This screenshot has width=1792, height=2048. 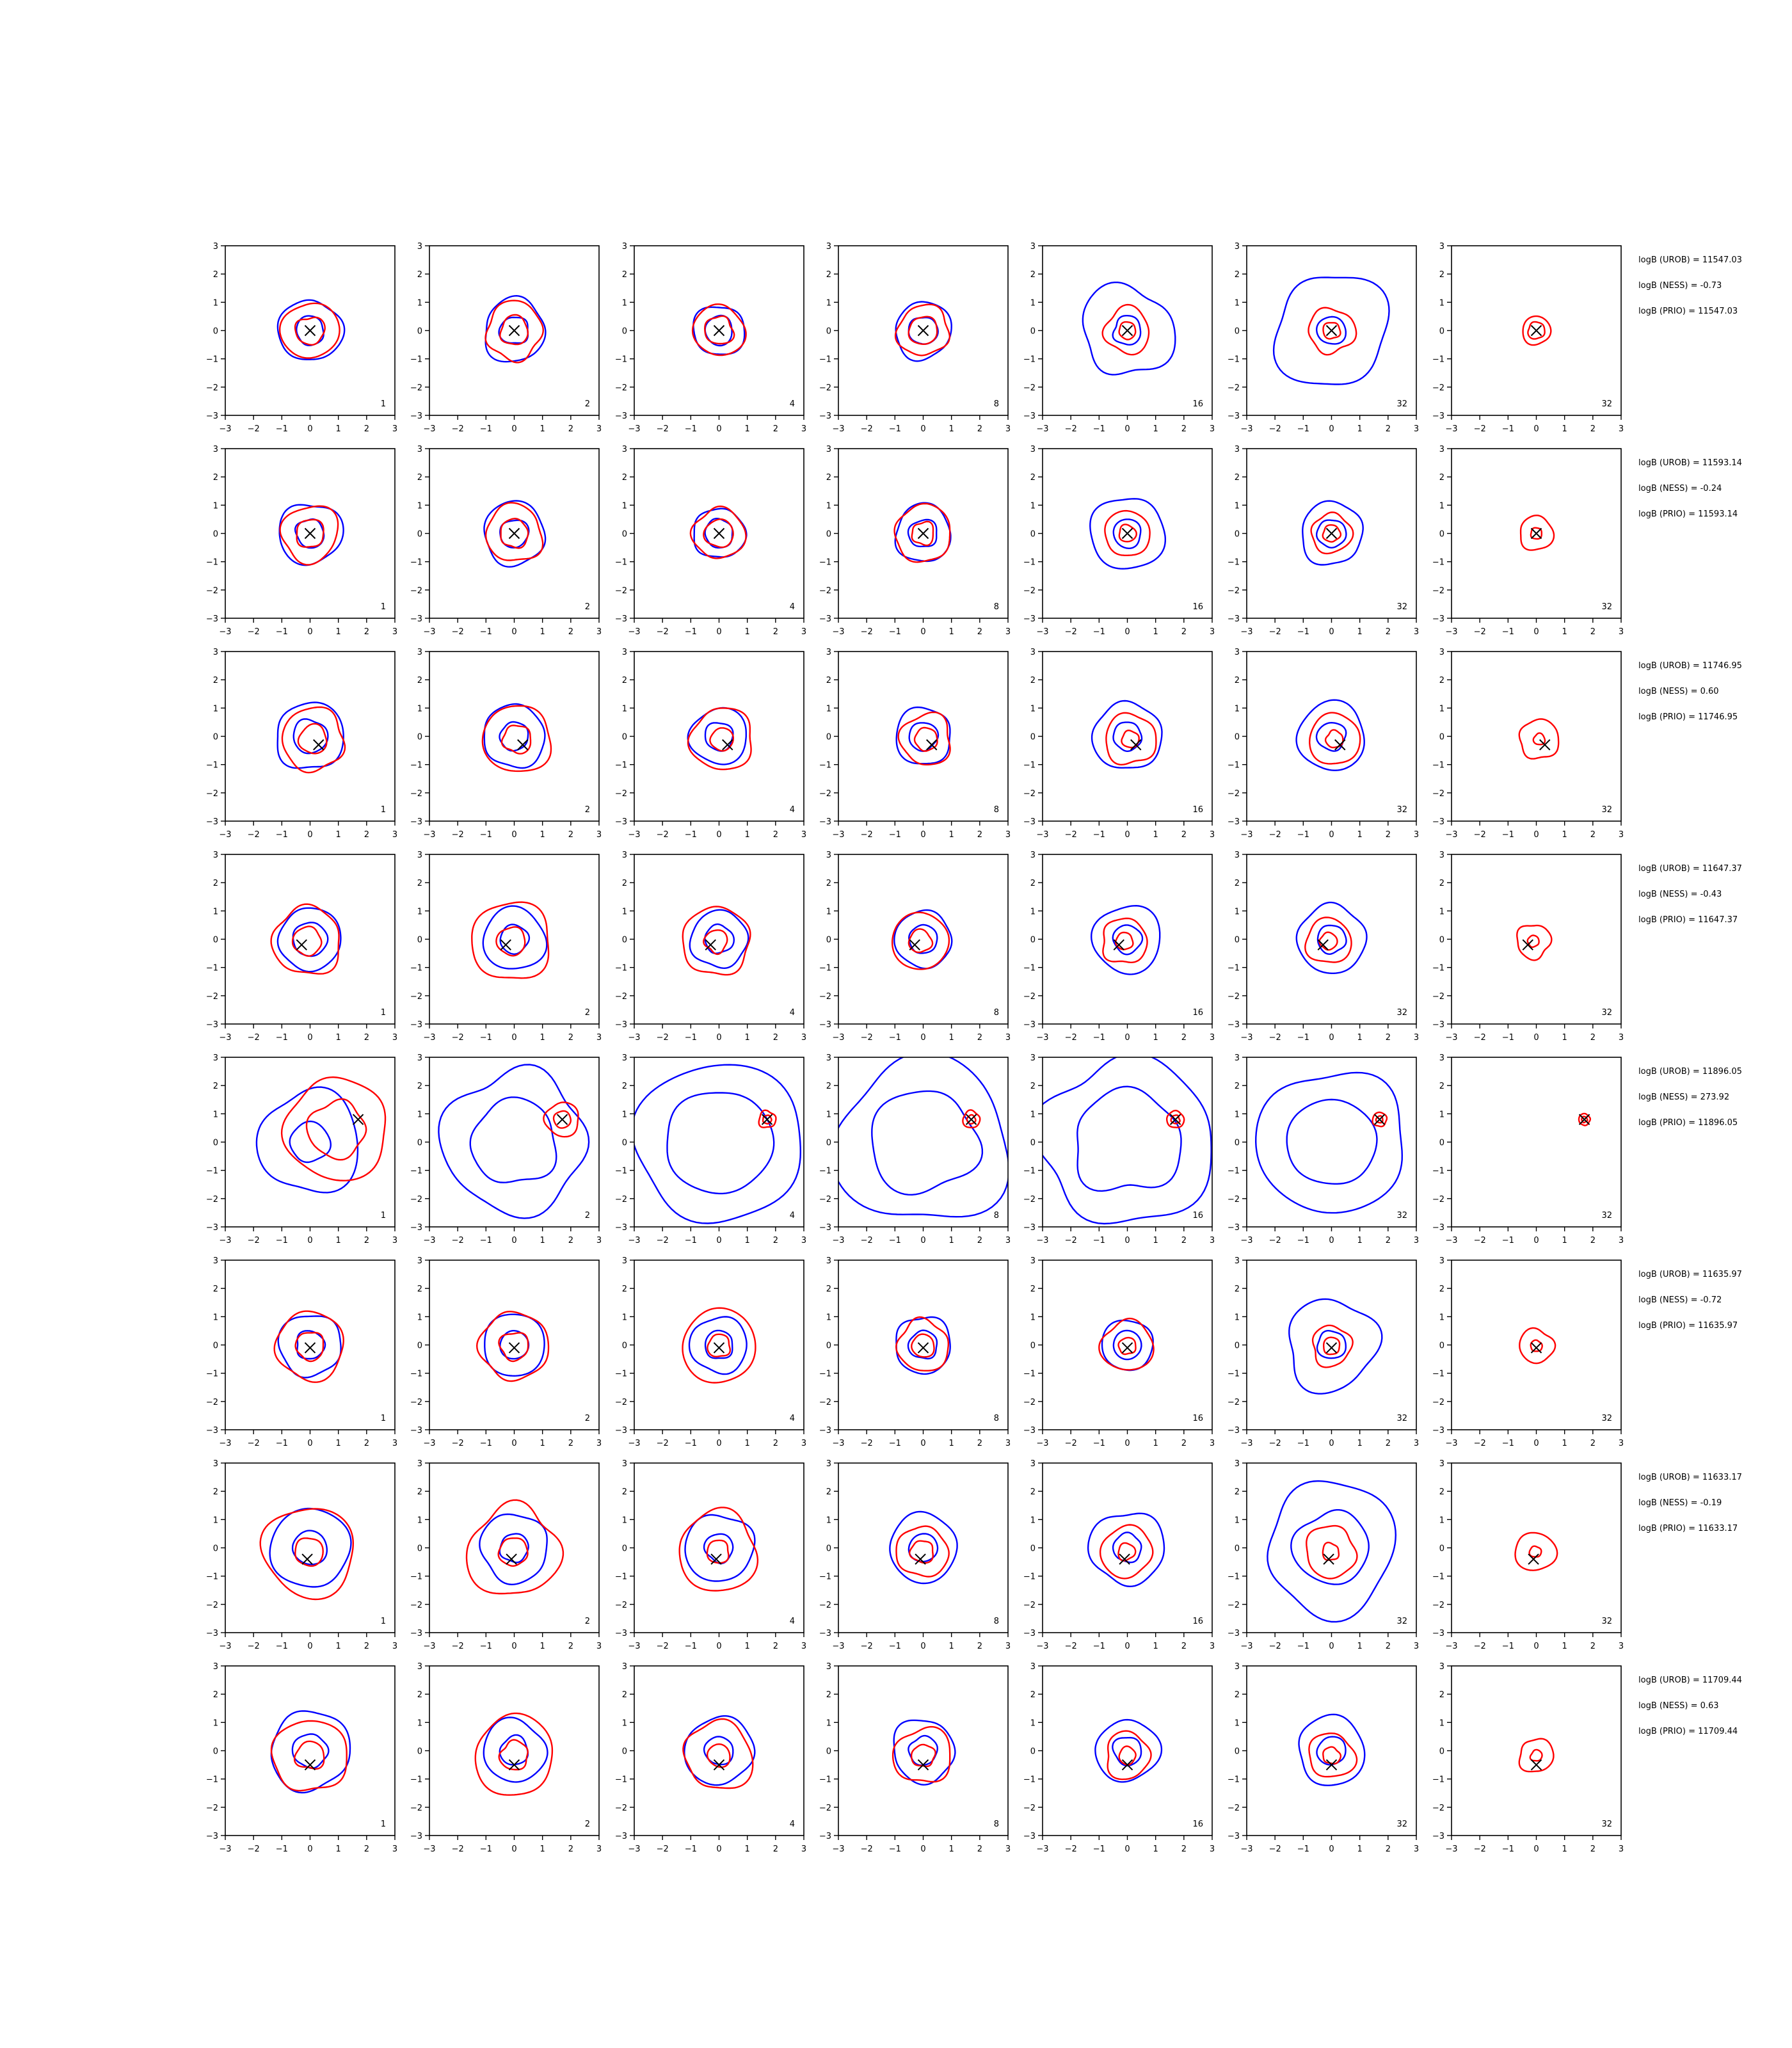 I want to click on logb-annotation: logB (PRIO) = 11709.44, so click(x=1688, y=1731).